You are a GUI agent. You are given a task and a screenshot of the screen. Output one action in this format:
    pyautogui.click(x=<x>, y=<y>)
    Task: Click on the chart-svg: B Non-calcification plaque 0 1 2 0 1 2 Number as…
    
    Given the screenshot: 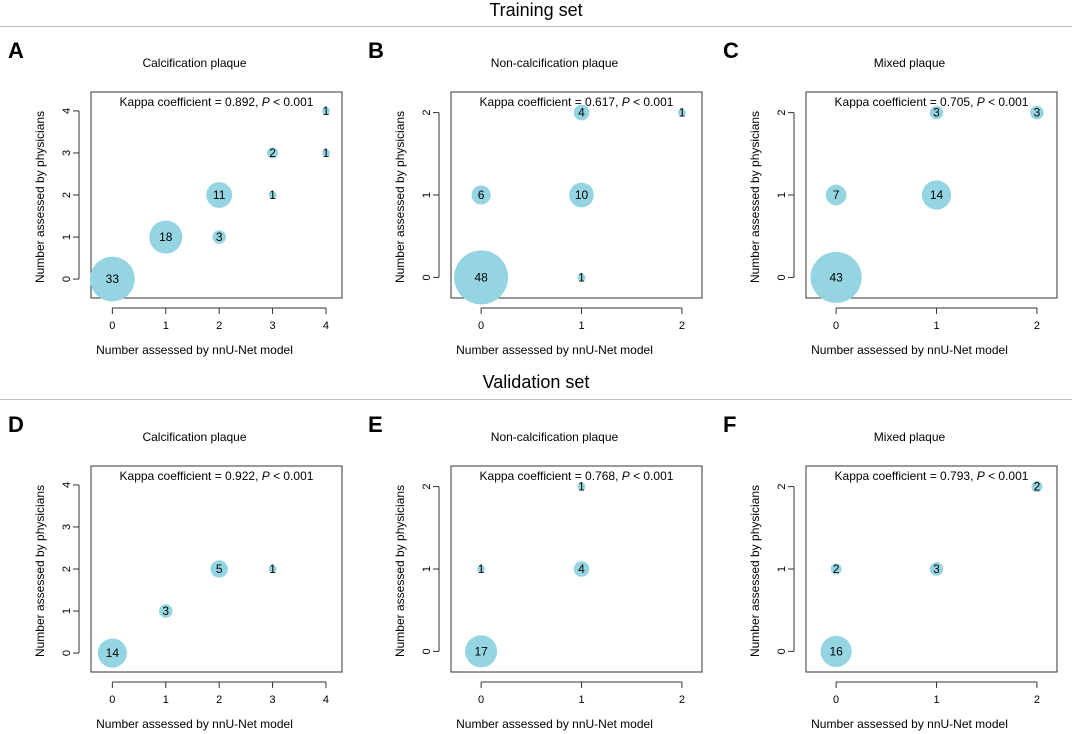 What is the action you would take?
    pyautogui.click(x=535, y=197)
    